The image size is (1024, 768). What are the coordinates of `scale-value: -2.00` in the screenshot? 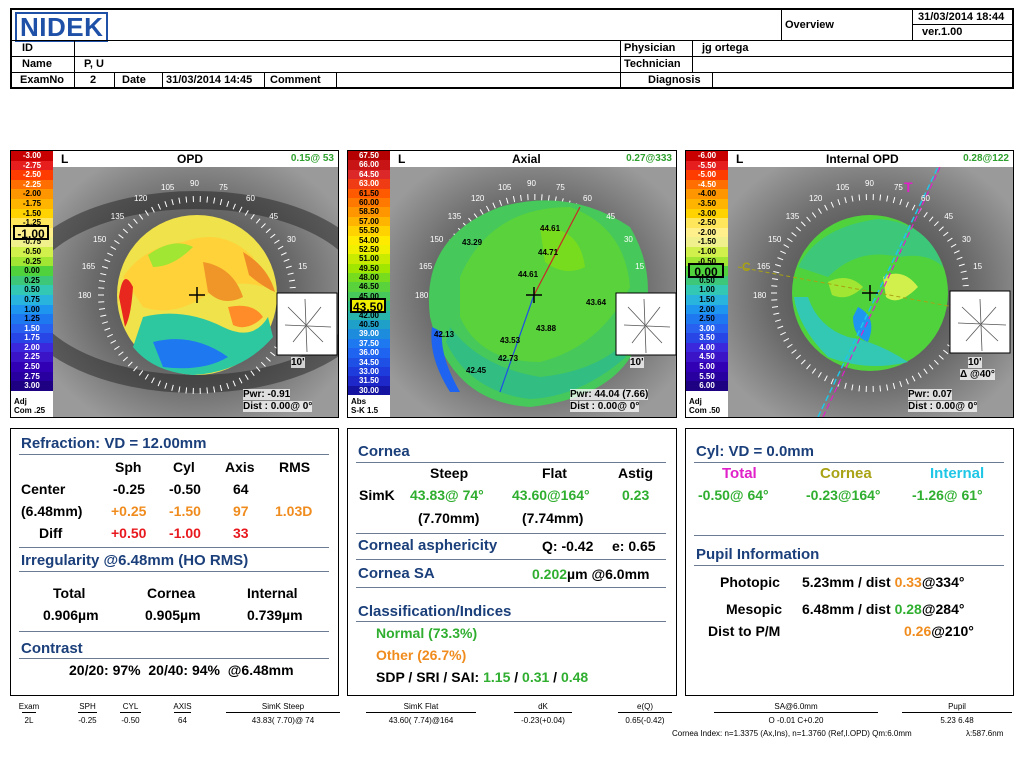 It's located at (707, 232).